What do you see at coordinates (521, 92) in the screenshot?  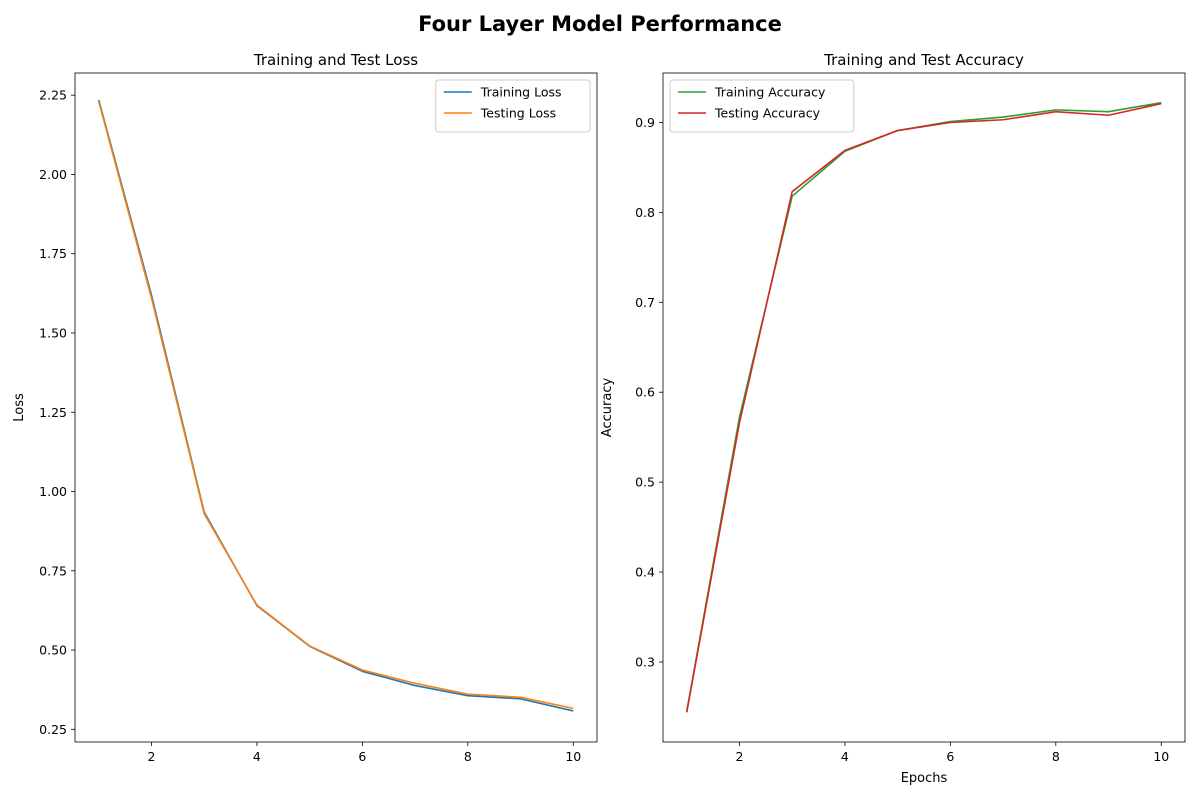 I see `legend-label: Training Loss` at bounding box center [521, 92].